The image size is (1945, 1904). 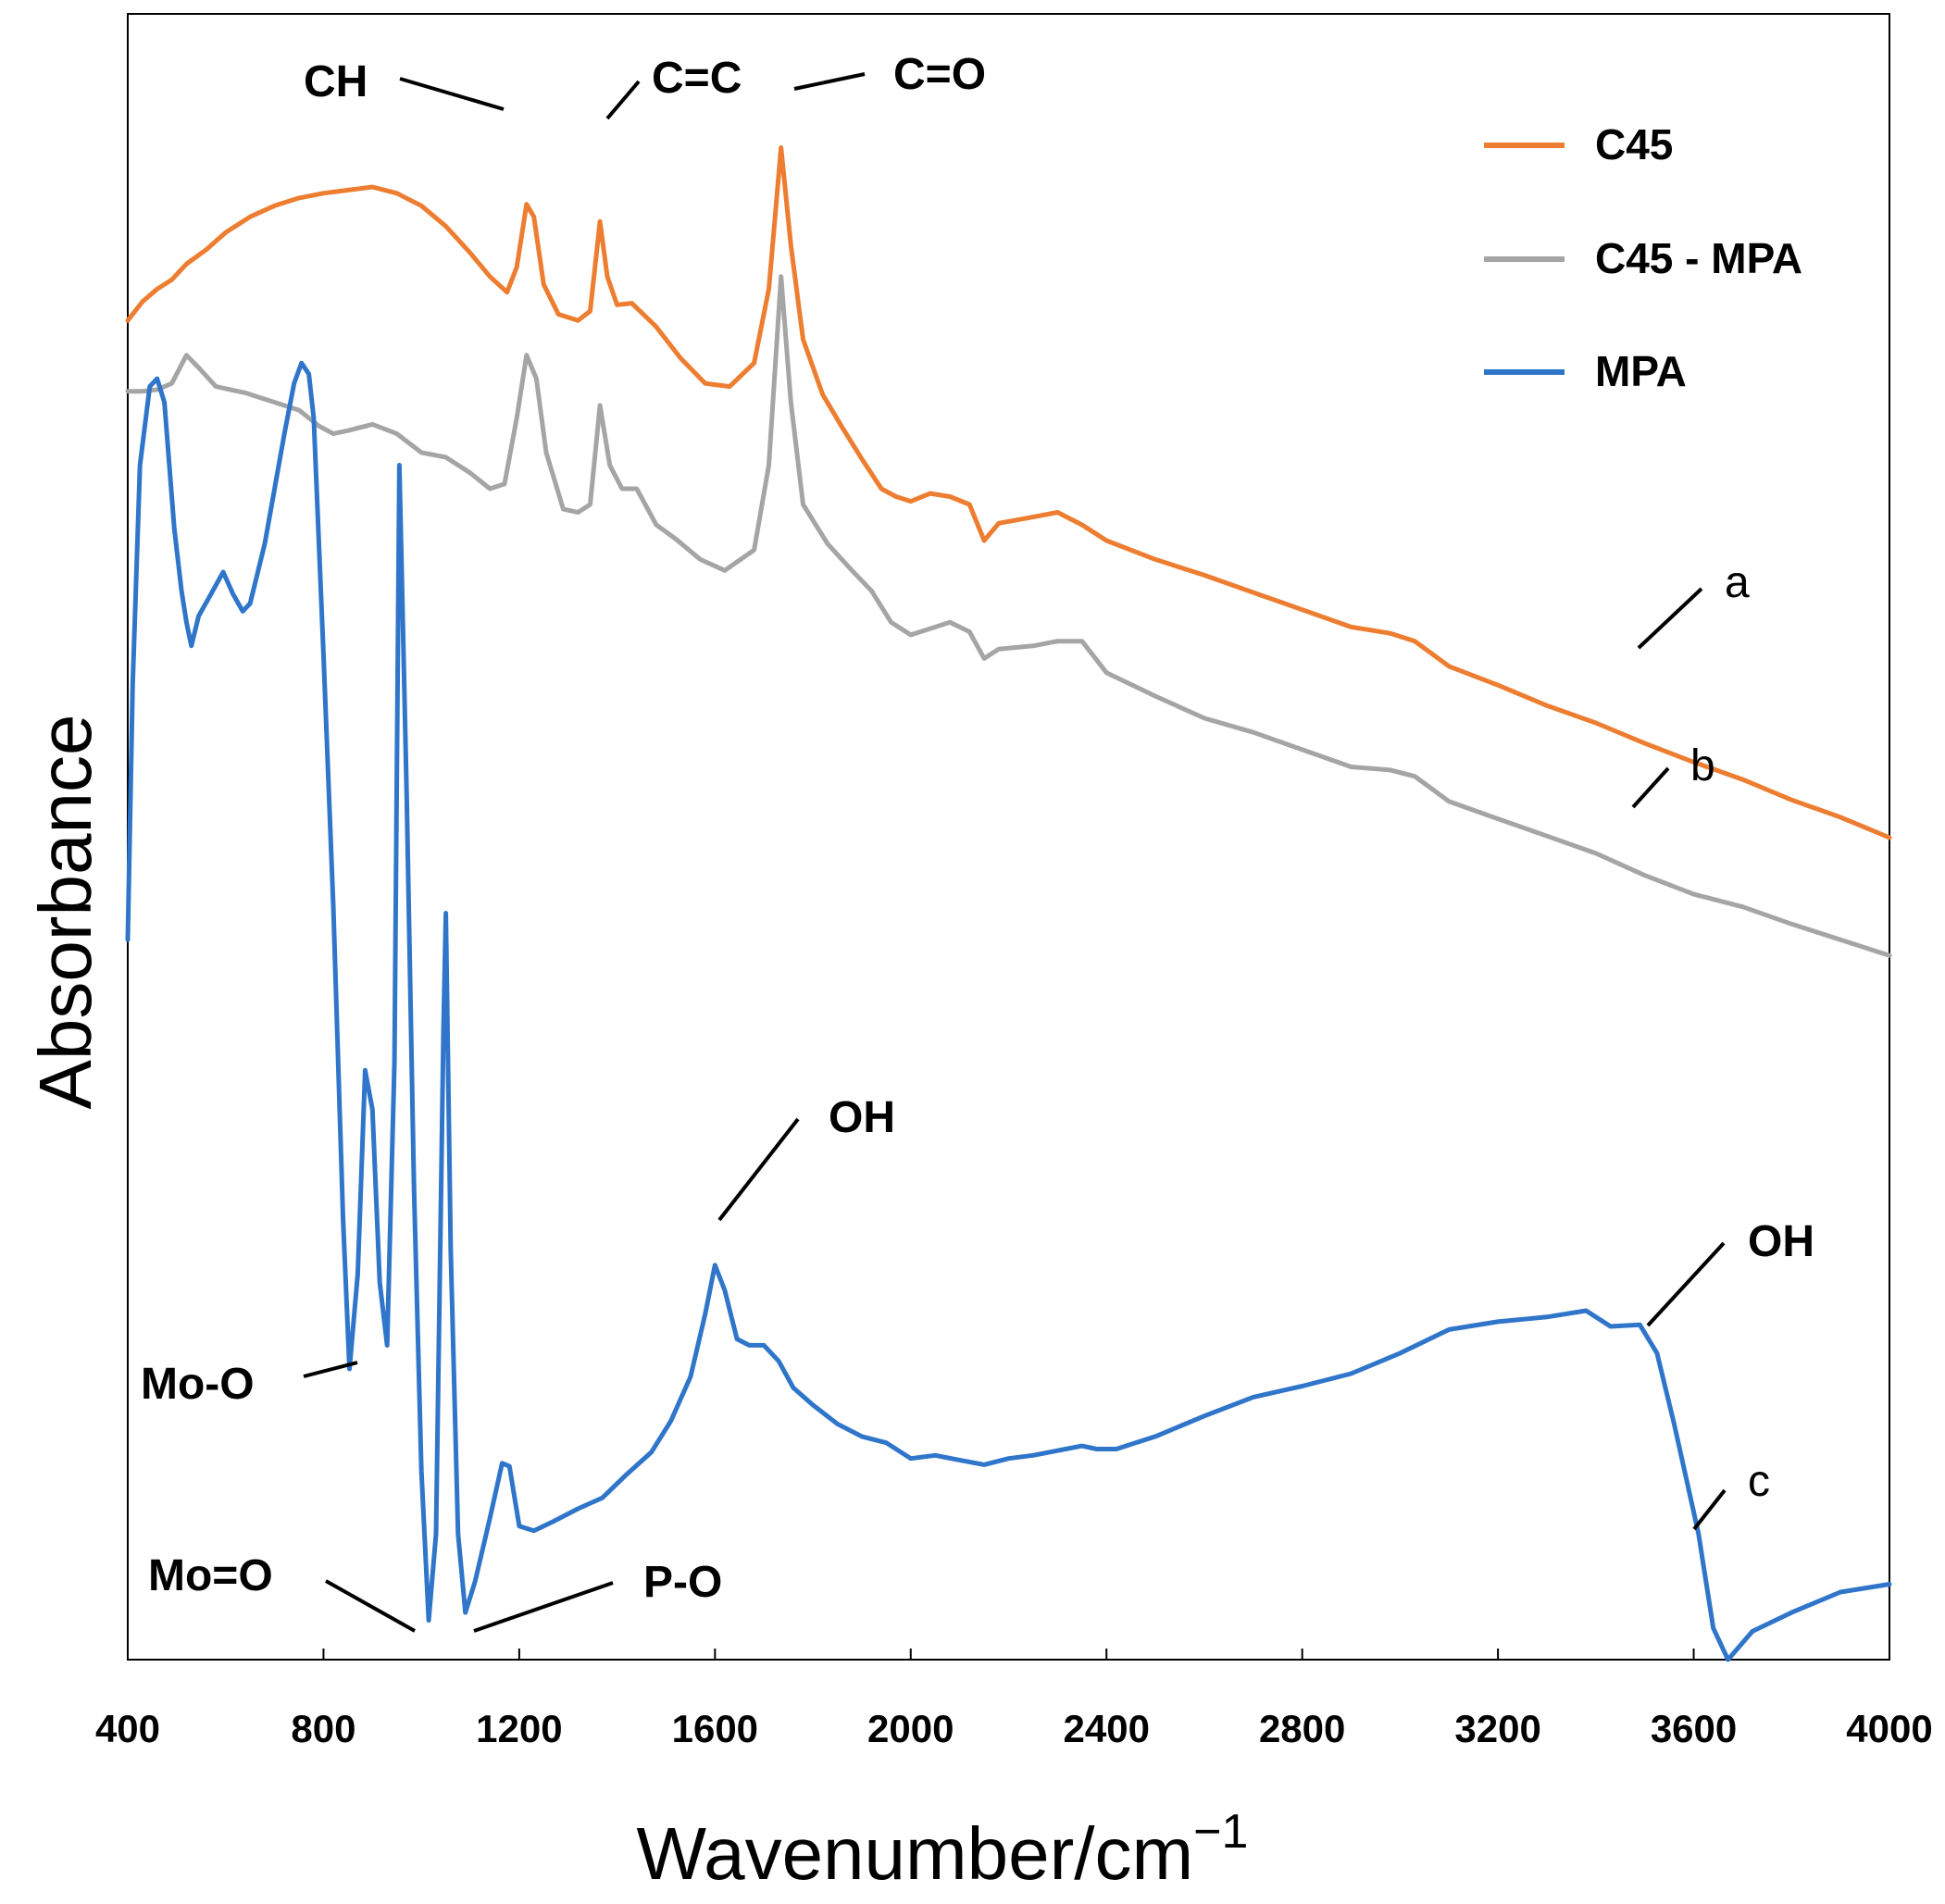 What do you see at coordinates (758, 1169) in the screenshot?
I see `annot-oh-1-leader` at bounding box center [758, 1169].